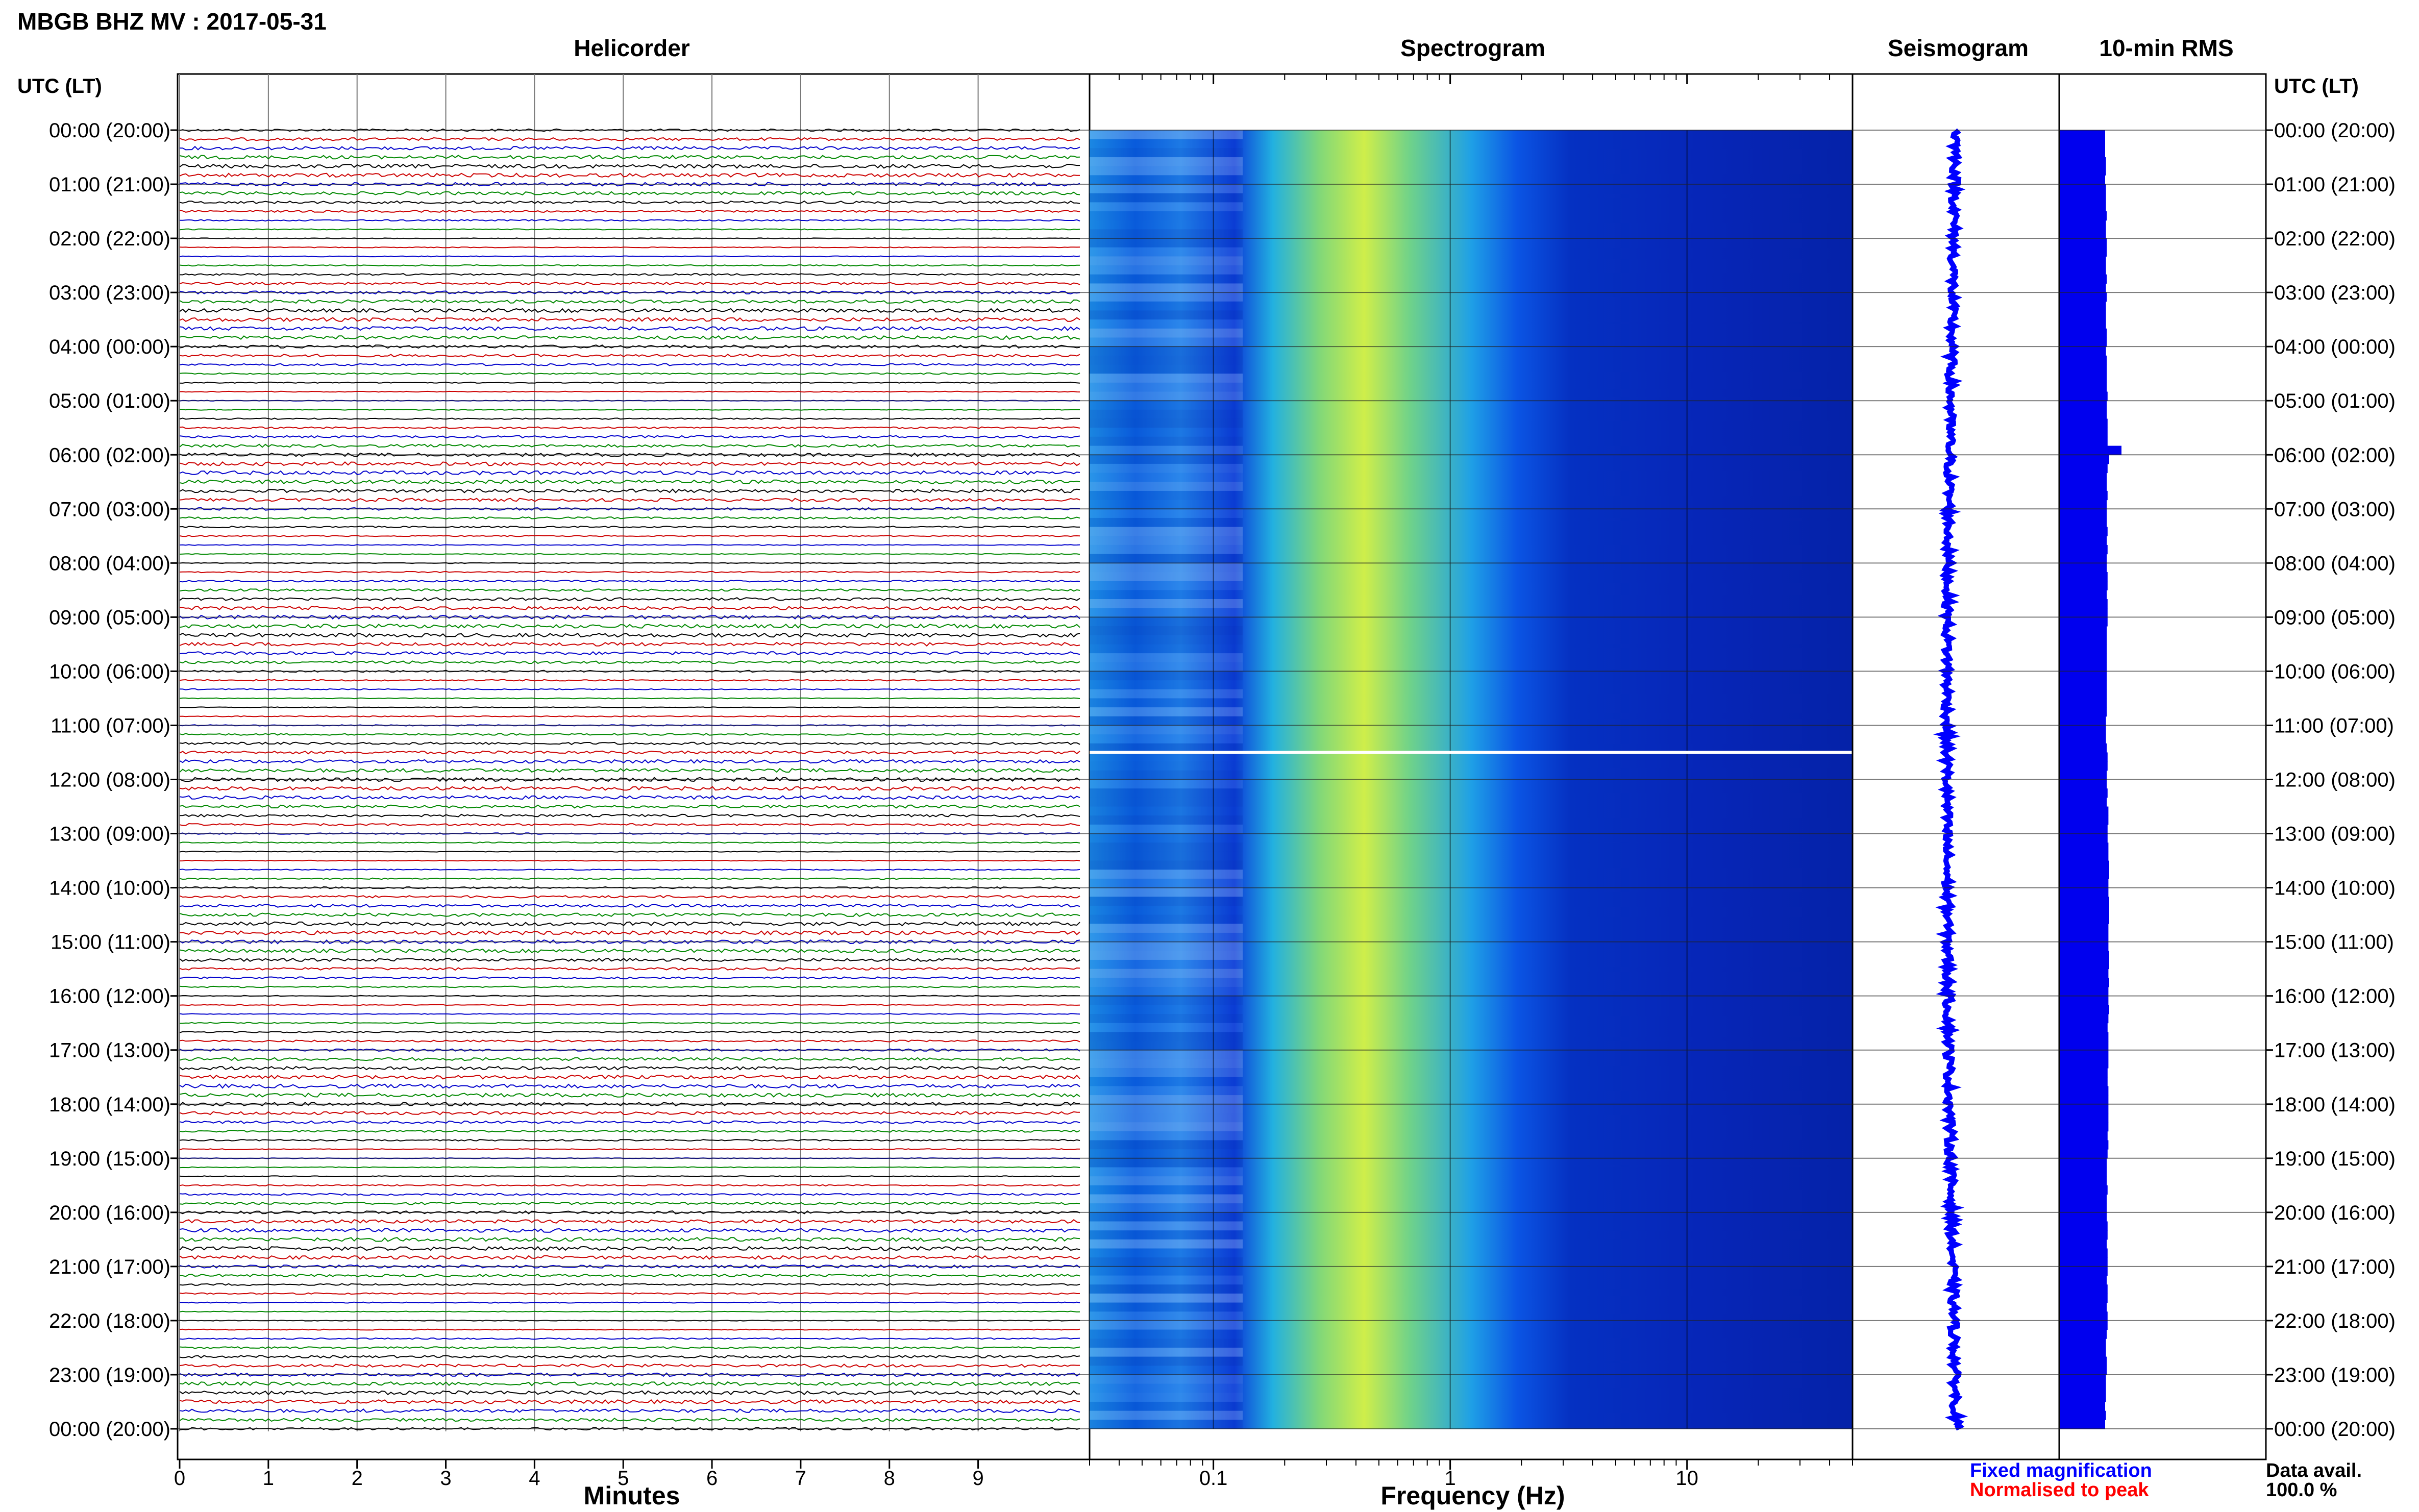 This screenshot has width=2419, height=1512. Describe the element at coordinates (1686, 1478) in the screenshot. I see `spectrogram-tick-label: 10` at that location.